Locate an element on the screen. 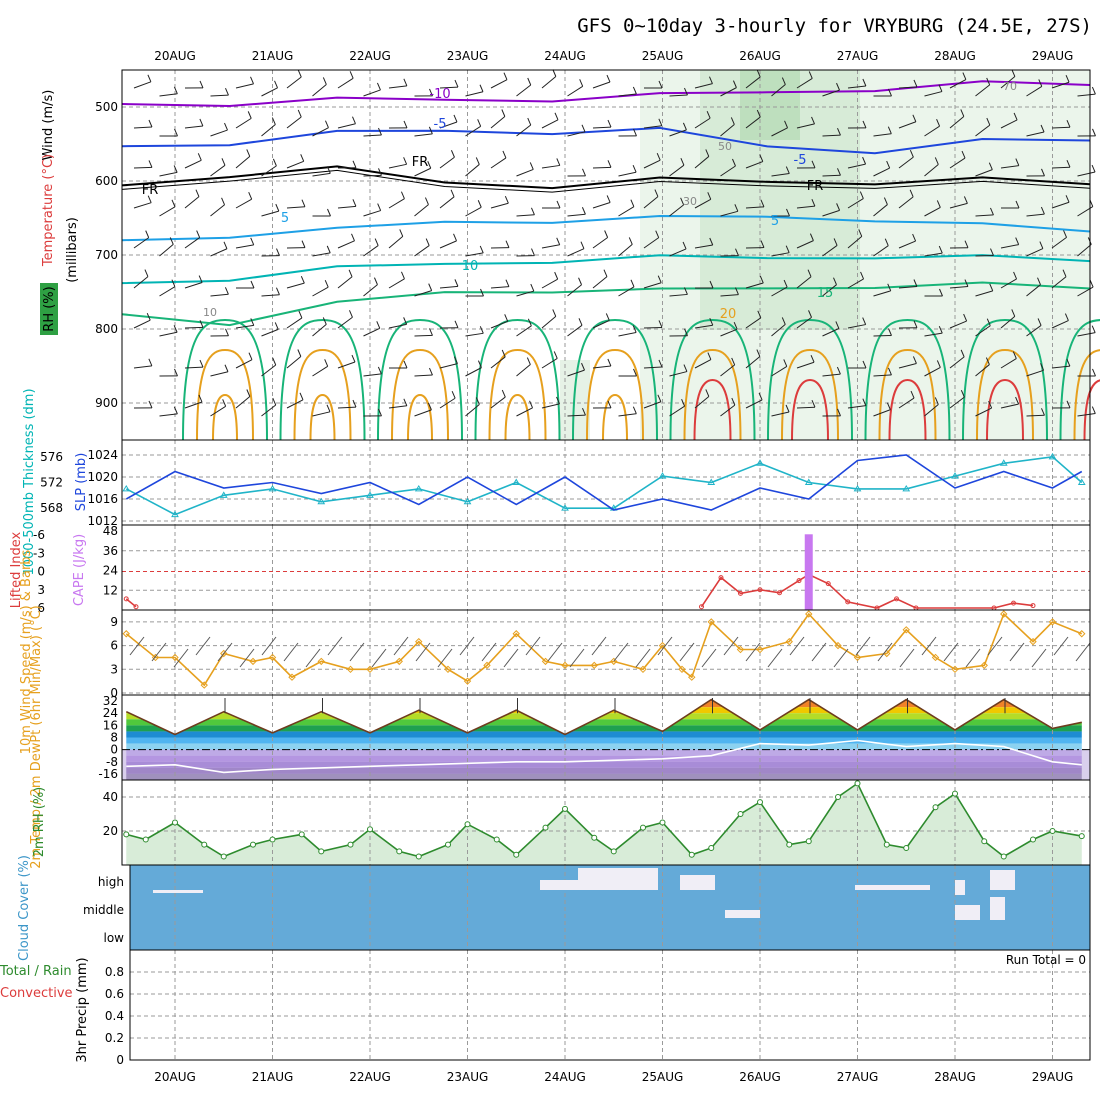 The height and width of the screenshot is (1100, 1100). rh-tick: 20 is located at coordinates (110, 831).